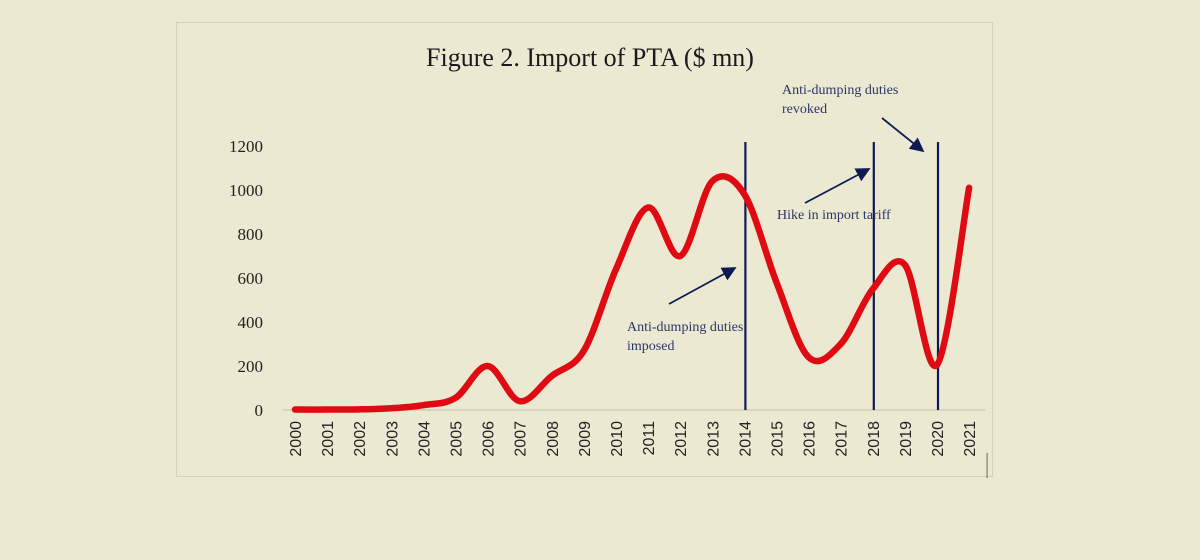 The width and height of the screenshot is (1200, 560). I want to click on x-tick-label: 2013, so click(713, 439).